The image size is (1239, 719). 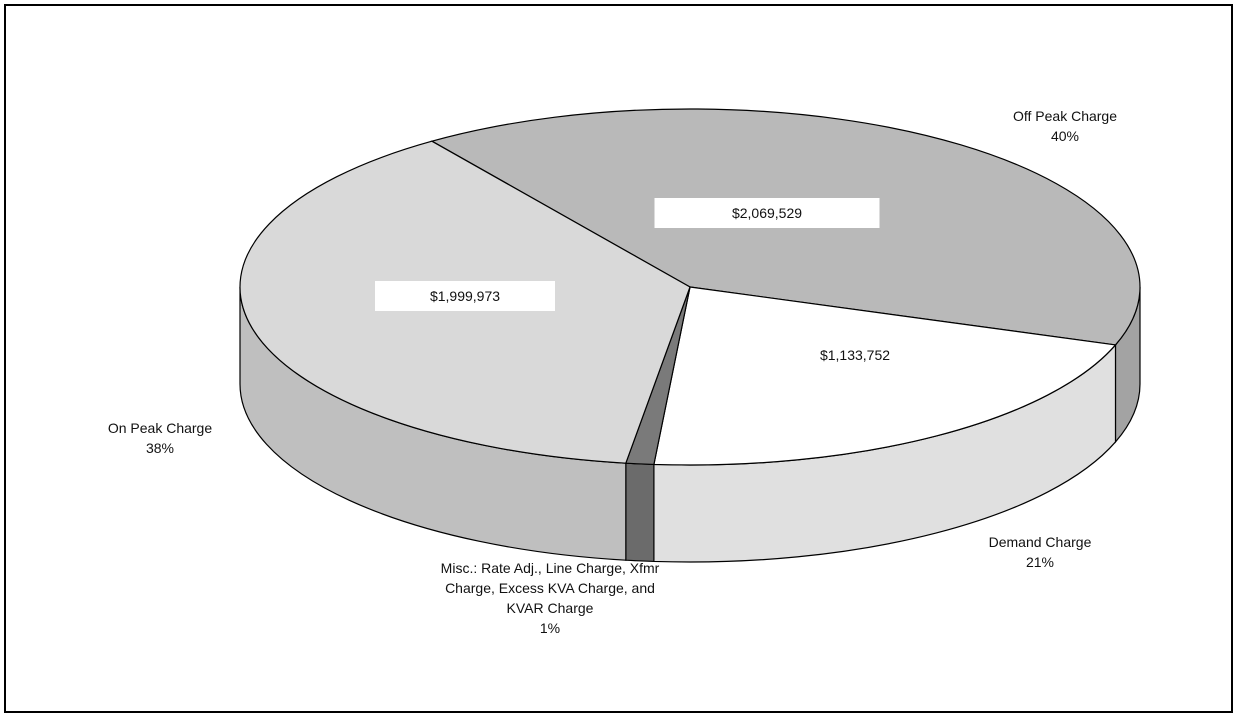 I want to click on category-name: Demand Charge, so click(x=1040, y=542).